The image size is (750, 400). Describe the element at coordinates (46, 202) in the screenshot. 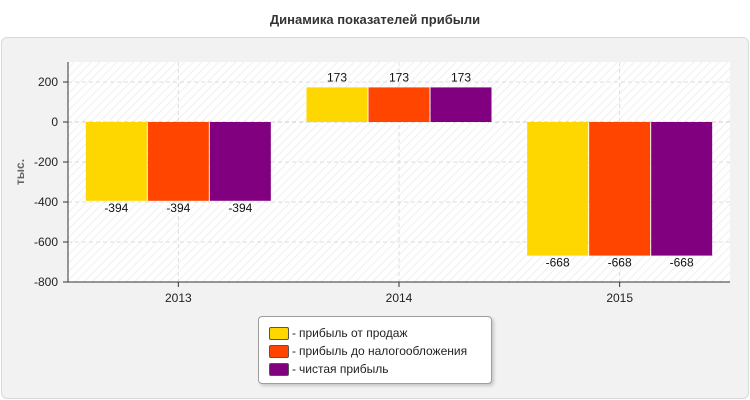

I see `y-tick-label: -400` at that location.